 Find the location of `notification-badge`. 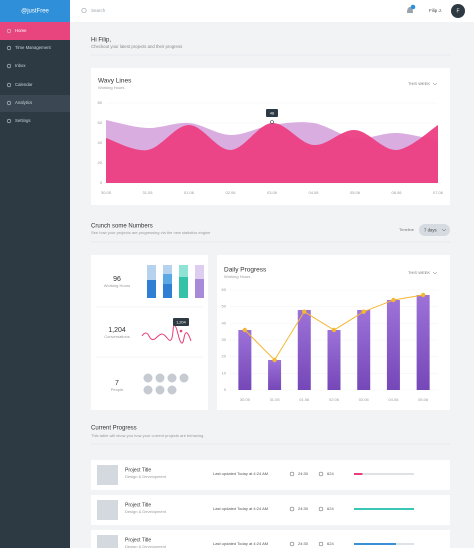

notification-badge is located at coordinates (413, 7).